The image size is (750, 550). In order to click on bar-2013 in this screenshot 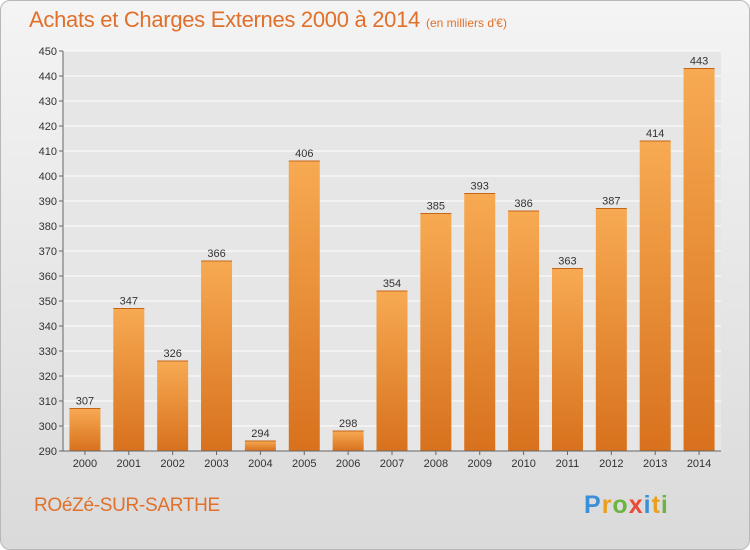, I will do `click(655, 296)`.